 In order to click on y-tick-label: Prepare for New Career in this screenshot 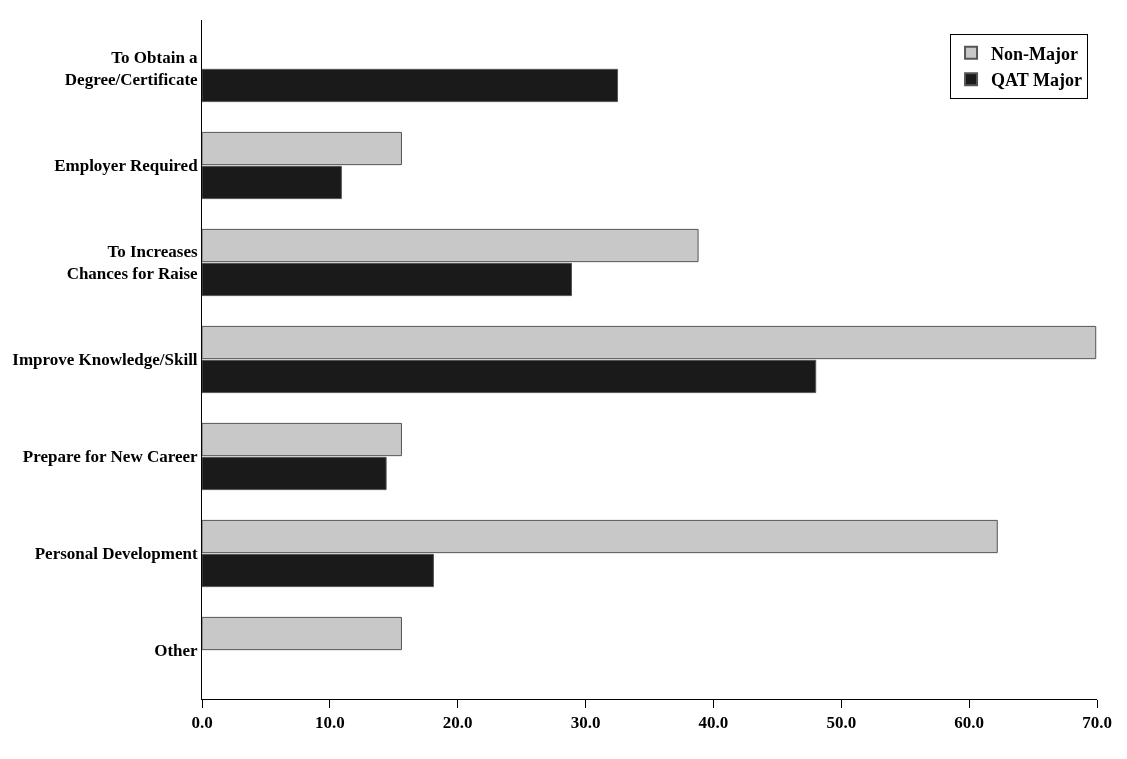, I will do `click(110, 457)`.